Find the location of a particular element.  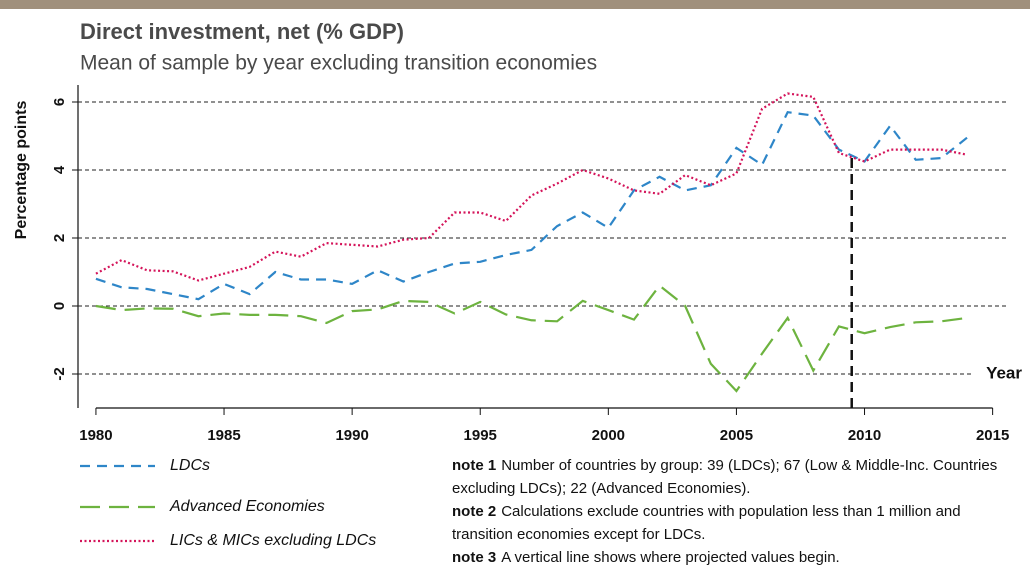

legend-label: Advanced Economies is located at coordinates (247, 506).